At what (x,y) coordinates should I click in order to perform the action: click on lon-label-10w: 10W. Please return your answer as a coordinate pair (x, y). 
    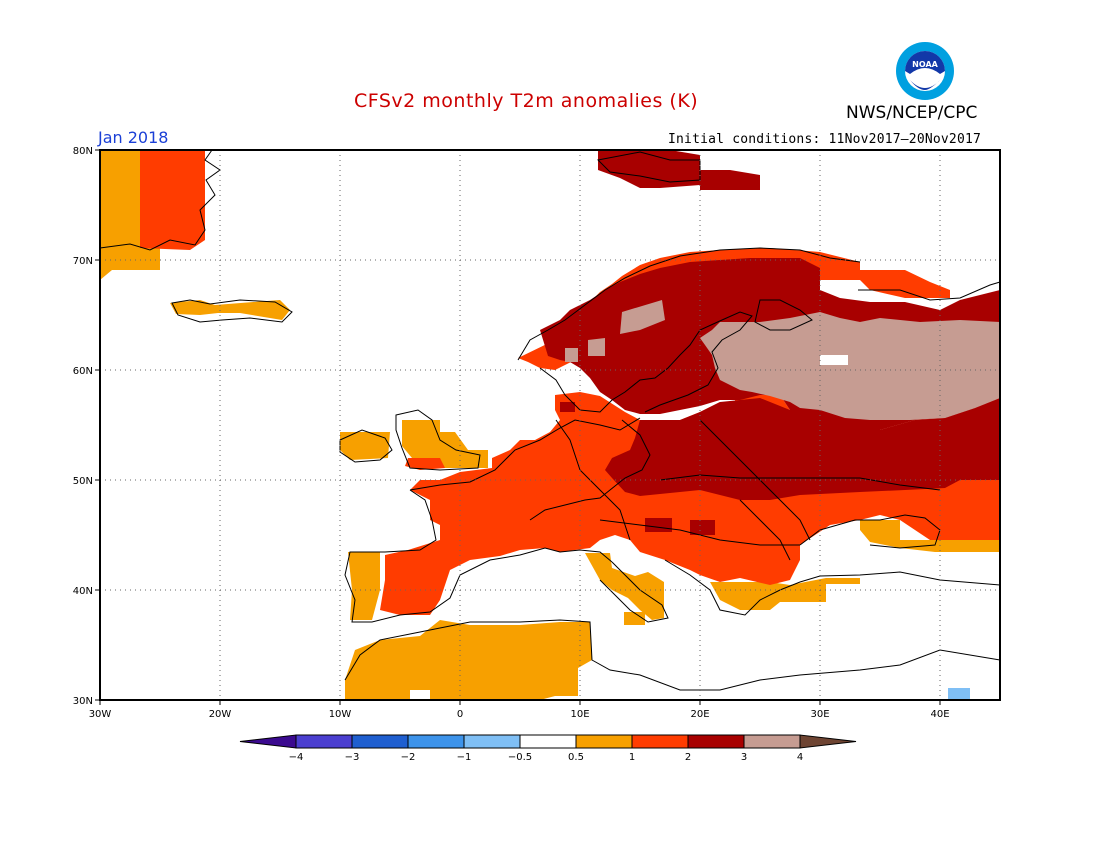
    Looking at the image, I should click on (340, 714).